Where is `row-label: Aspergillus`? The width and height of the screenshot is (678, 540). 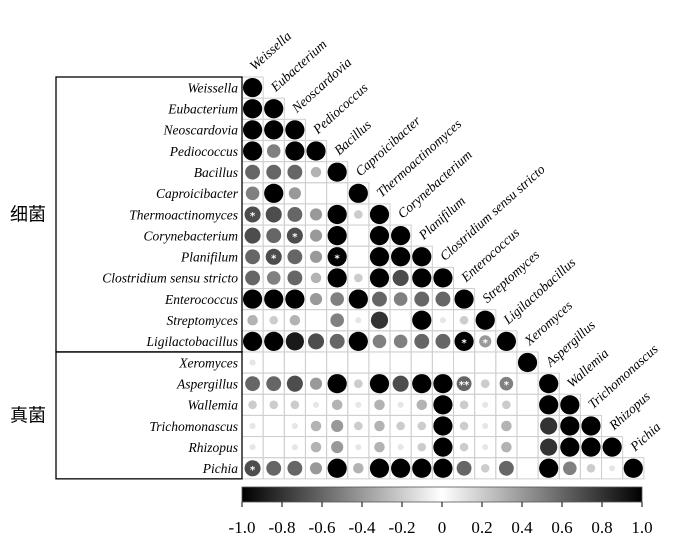 row-label: Aspergillus is located at coordinates (207, 383).